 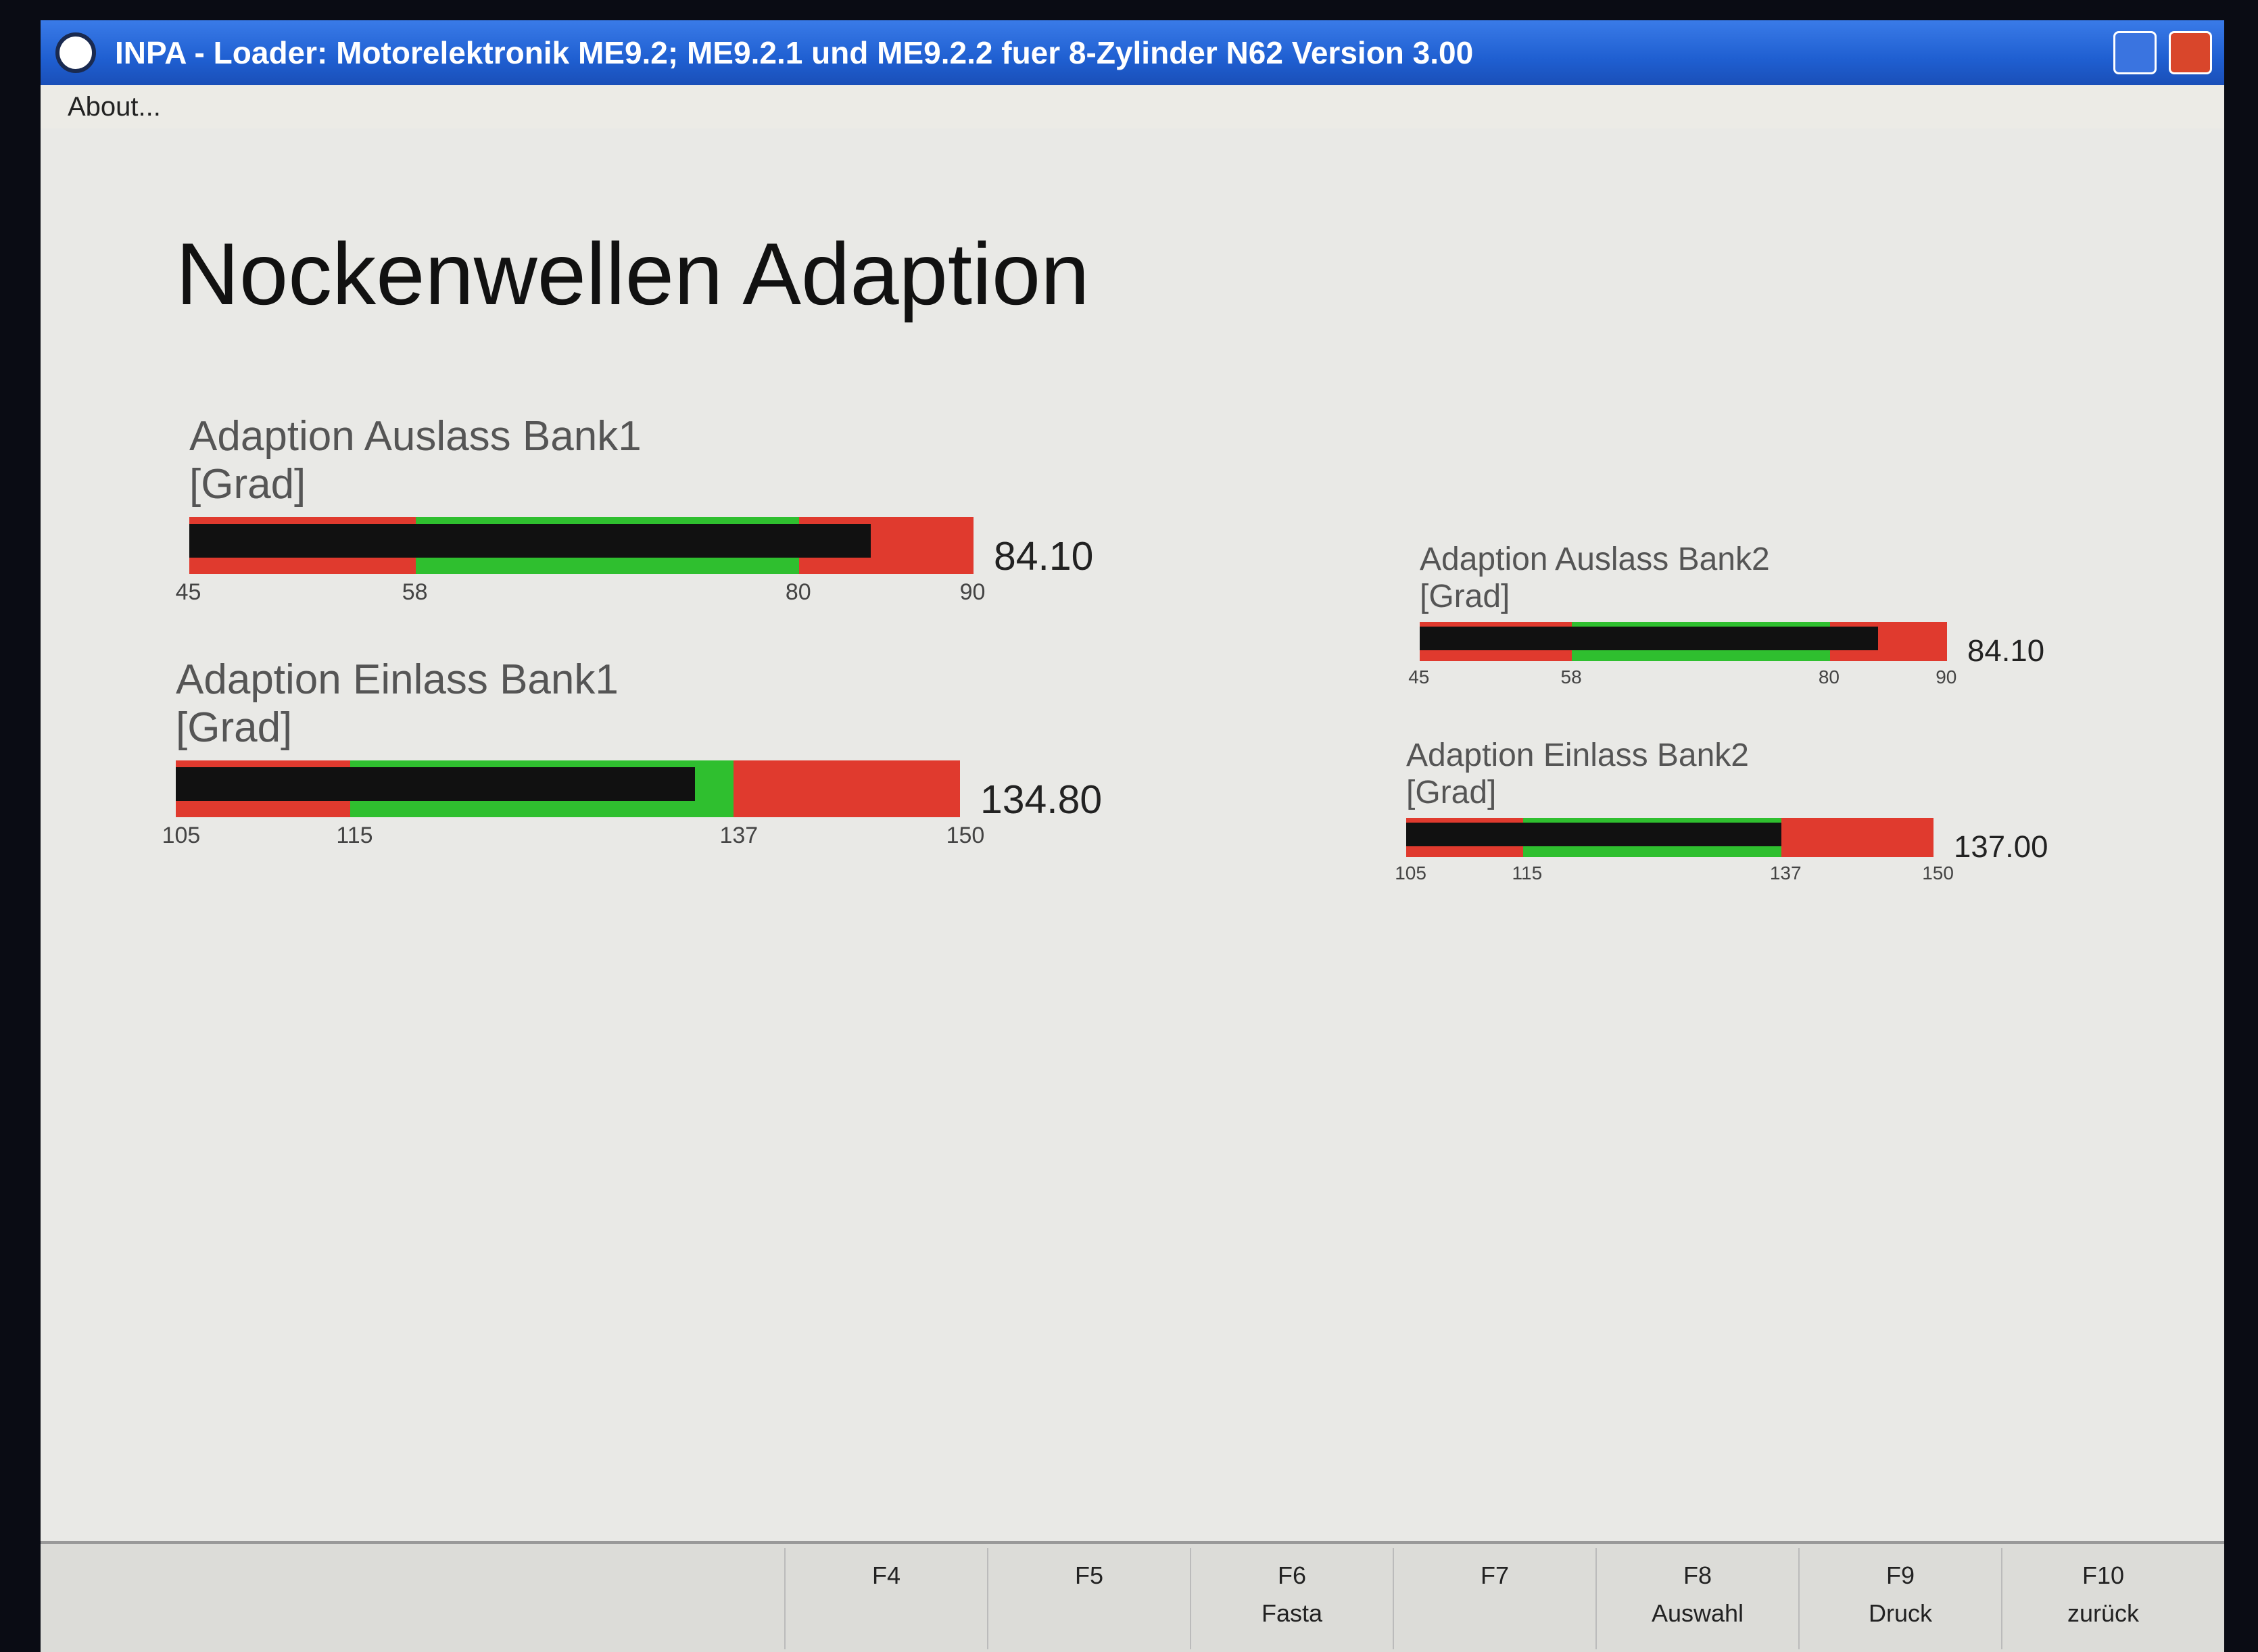 I want to click on key-text: Auswahl, so click(x=1697, y=1613).